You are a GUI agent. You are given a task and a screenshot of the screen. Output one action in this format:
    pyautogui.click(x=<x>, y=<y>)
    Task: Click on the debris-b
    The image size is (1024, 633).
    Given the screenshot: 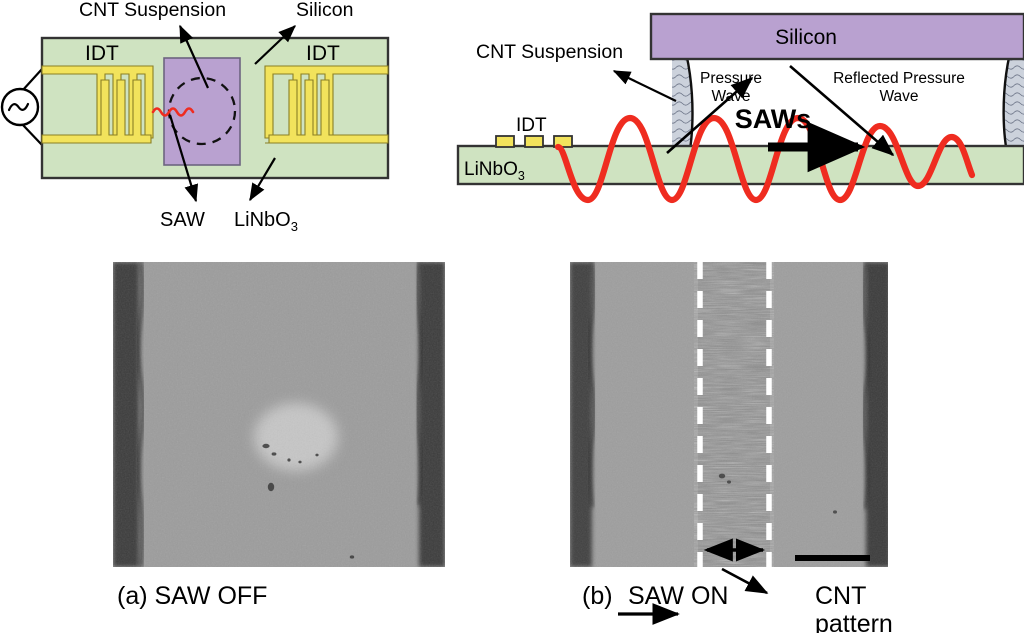 What is the action you would take?
    pyautogui.click(x=777, y=493)
    